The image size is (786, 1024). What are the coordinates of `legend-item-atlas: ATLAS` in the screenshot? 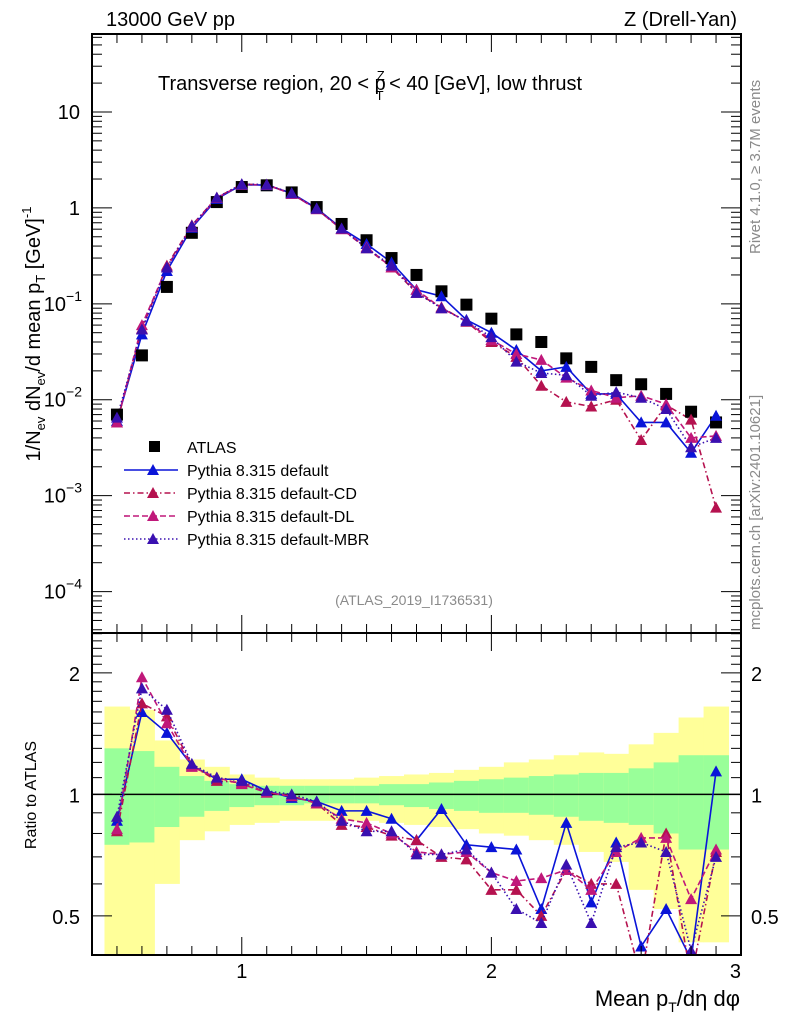 It's located at (193, 448).